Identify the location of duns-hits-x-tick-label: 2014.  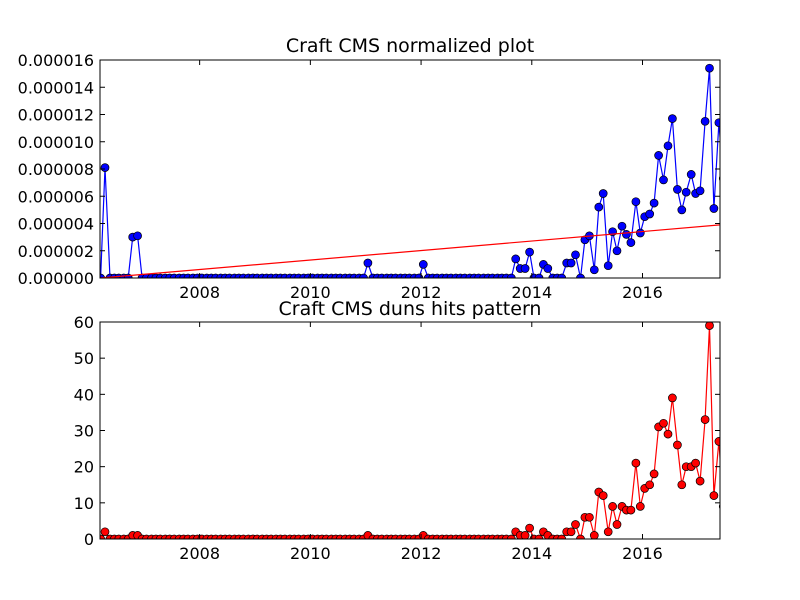
(531, 553).